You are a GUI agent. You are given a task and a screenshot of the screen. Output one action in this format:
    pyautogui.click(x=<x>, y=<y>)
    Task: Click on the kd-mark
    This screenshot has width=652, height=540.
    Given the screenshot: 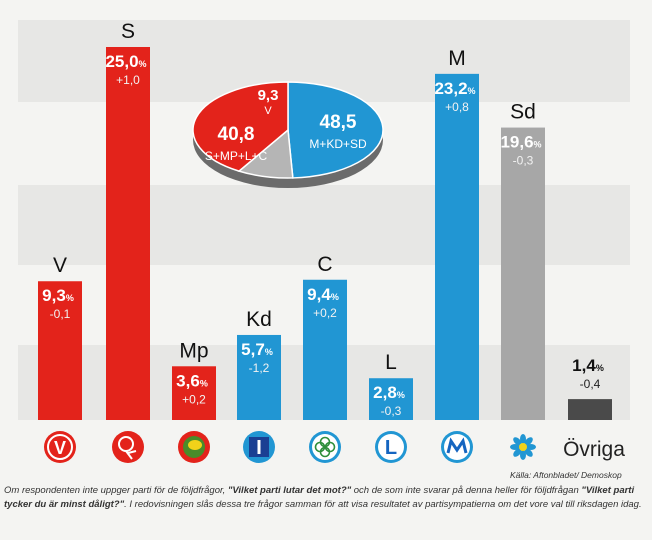 What is the action you would take?
    pyautogui.click(x=259, y=447)
    